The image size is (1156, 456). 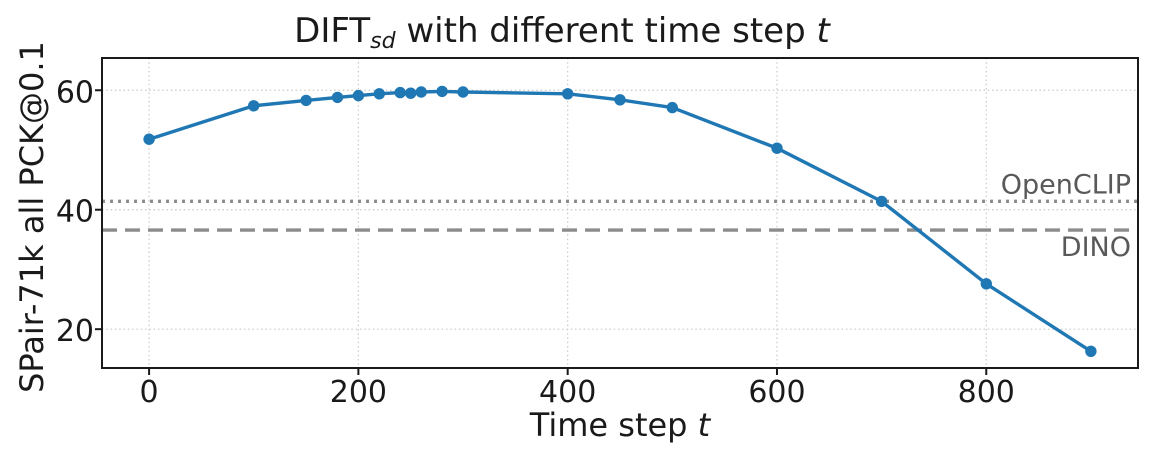 I want to click on x-tick-label: 400, so click(x=567, y=392).